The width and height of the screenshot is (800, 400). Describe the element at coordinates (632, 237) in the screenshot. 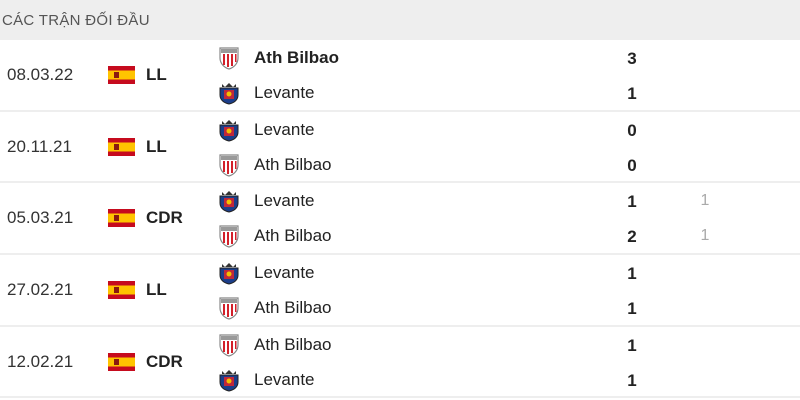

I see `score-away: 2` at that location.